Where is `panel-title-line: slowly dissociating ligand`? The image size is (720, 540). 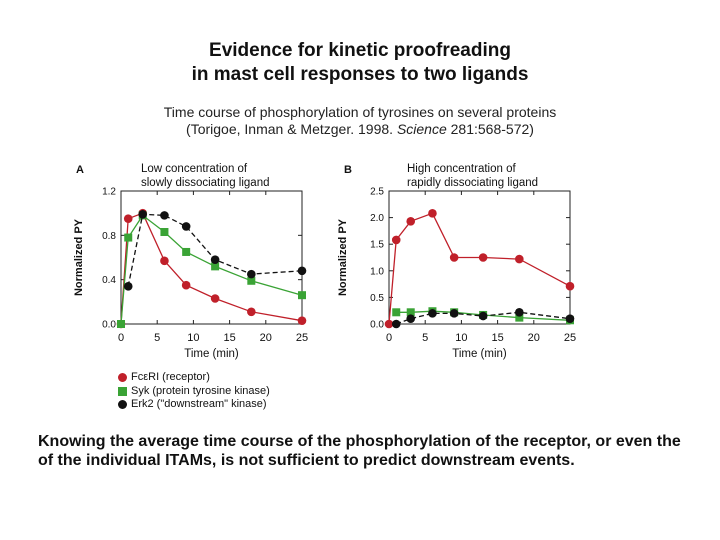
panel-title-line: slowly dissociating ligand is located at coordinates (205, 183).